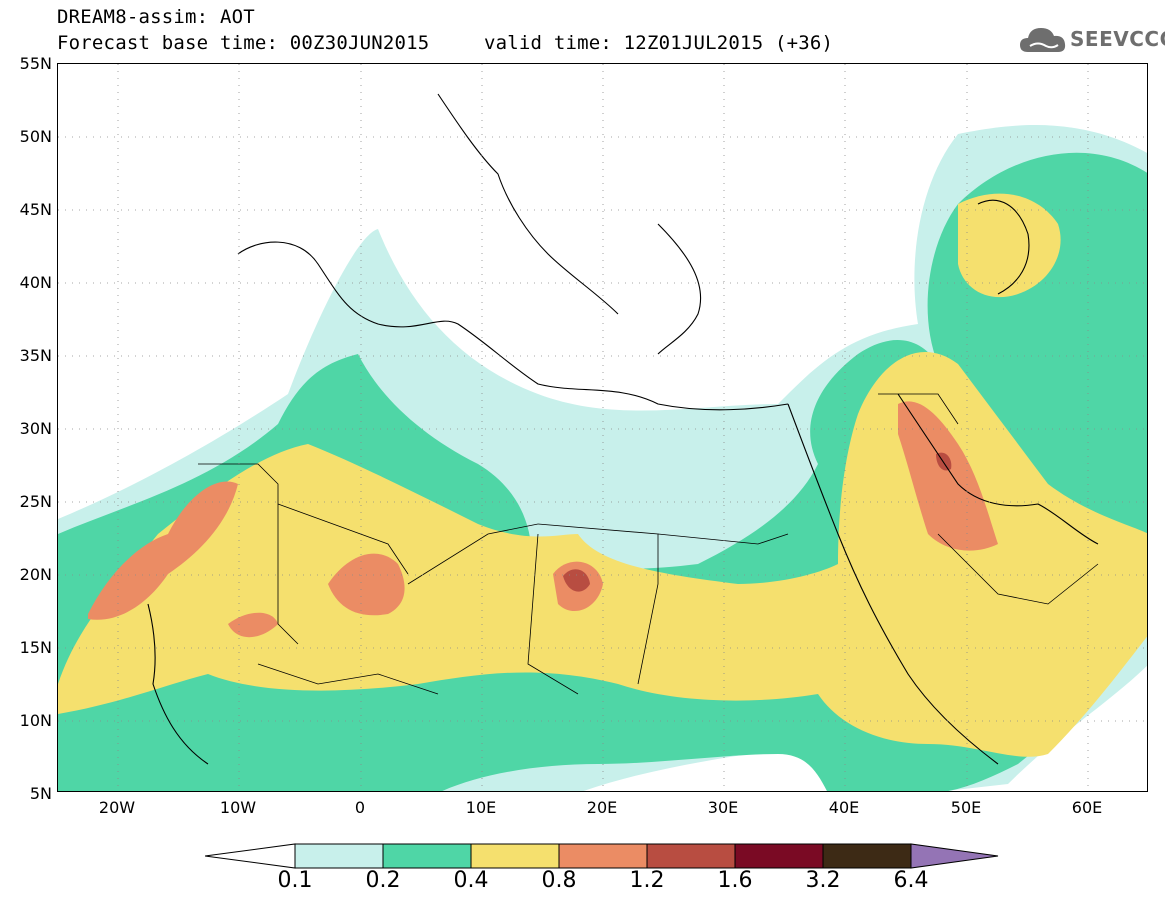 The width and height of the screenshot is (1165, 905). Describe the element at coordinates (911, 880) in the screenshot. I see `colorbar-label-6.4: 6.4` at that location.